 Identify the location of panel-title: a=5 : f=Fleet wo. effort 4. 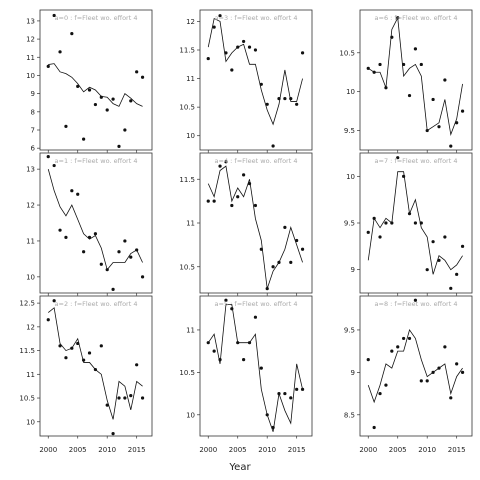
(256, 304).